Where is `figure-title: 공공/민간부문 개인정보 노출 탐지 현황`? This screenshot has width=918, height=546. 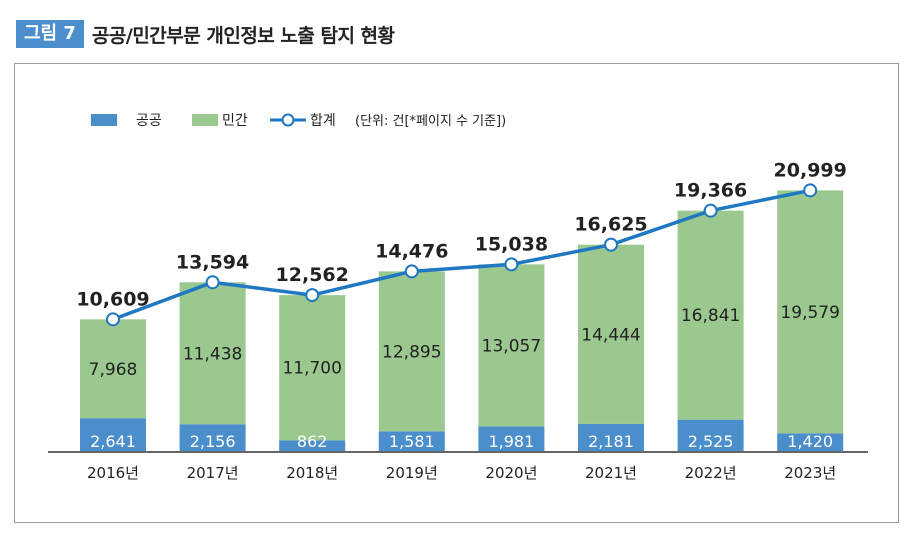
figure-title: 공공/민간부문 개인정보 노출 탐지 현황 is located at coordinates (243, 35).